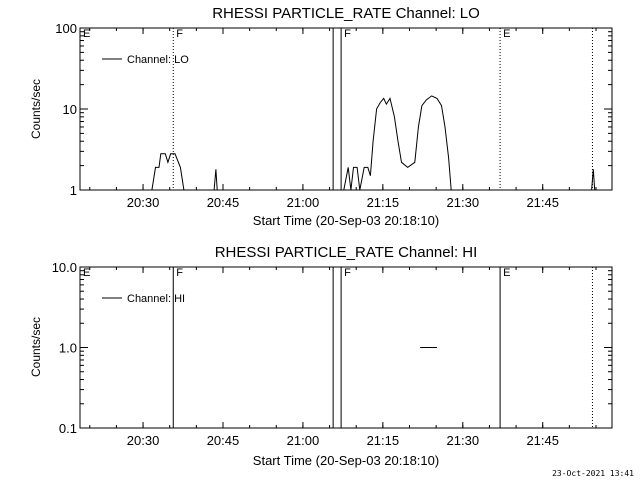 Image resolution: width=640 pixels, height=480 pixels. What do you see at coordinates (303, 440) in the screenshot?
I see `hi-x-tick-label: 21:00` at bounding box center [303, 440].